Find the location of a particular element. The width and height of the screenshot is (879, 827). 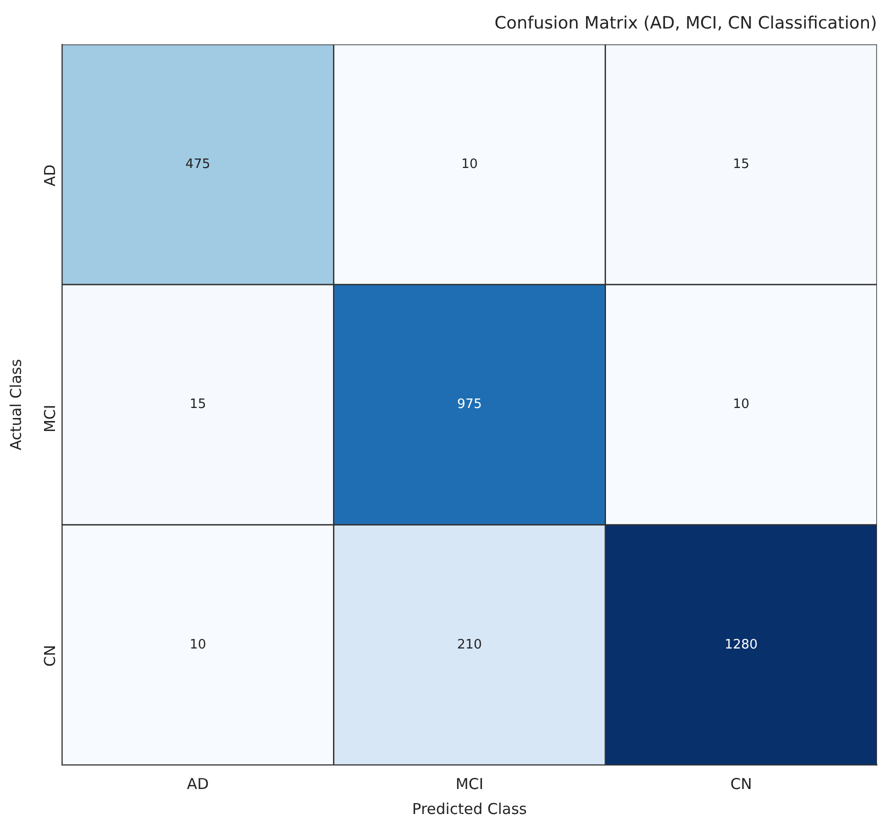

y-tick-label: MCI is located at coordinates (49, 418).